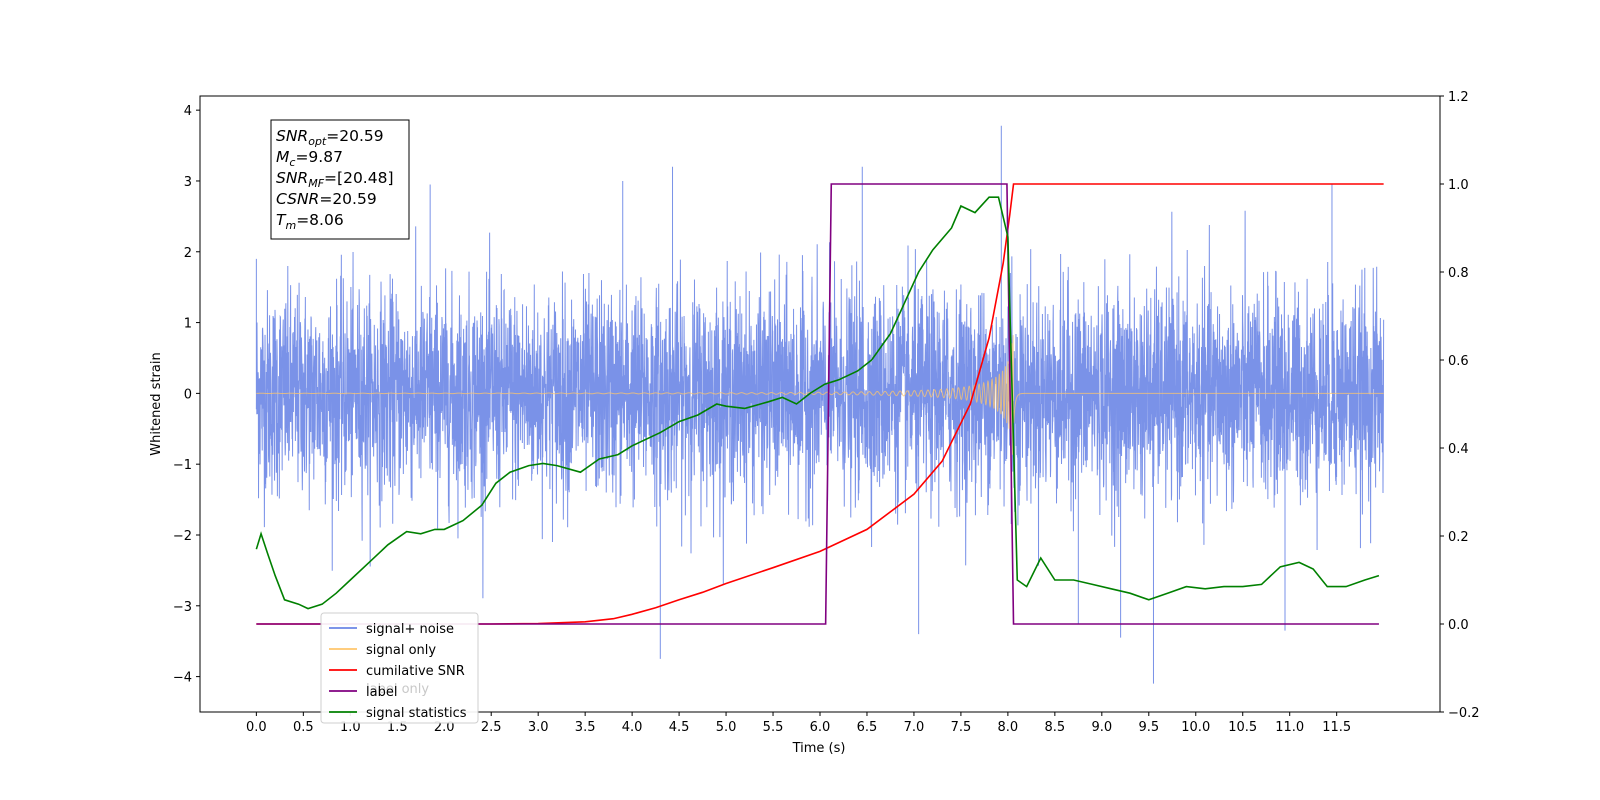 Image resolution: width=1600 pixels, height=800 pixels. Describe the element at coordinates (1336, 727) in the screenshot. I see `x-tick-label: 11.5` at that location.